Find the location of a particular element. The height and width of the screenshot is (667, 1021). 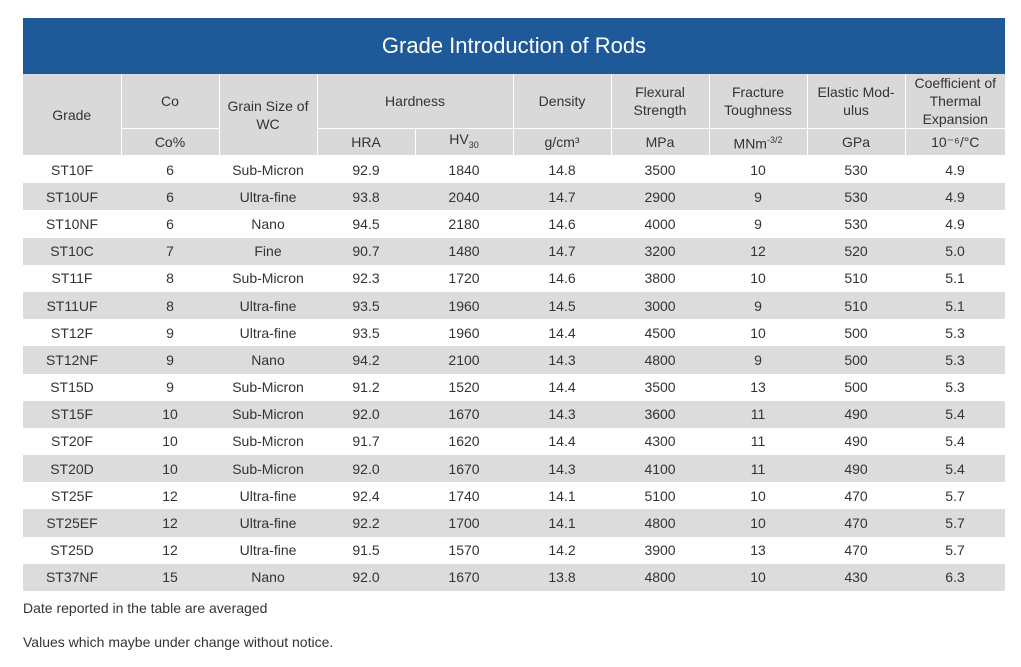

cell-hra: 92.9 is located at coordinates (366, 169).